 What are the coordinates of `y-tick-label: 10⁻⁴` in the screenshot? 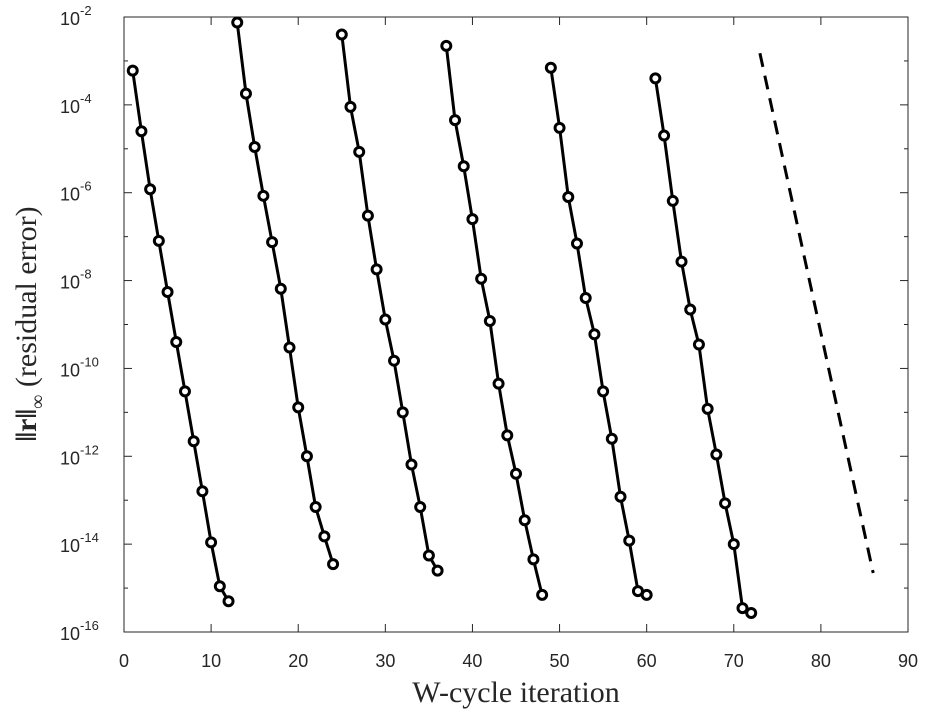 It's located at (76, 104).